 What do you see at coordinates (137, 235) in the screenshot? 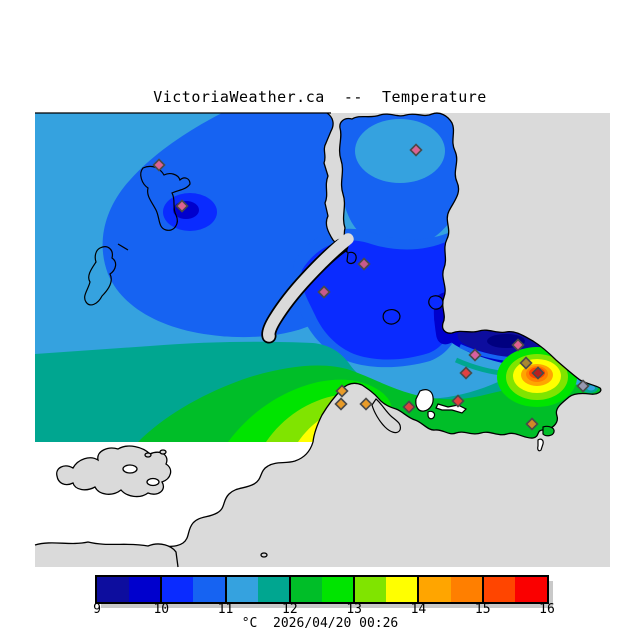
I see `lake-outlines` at bounding box center [137, 235].